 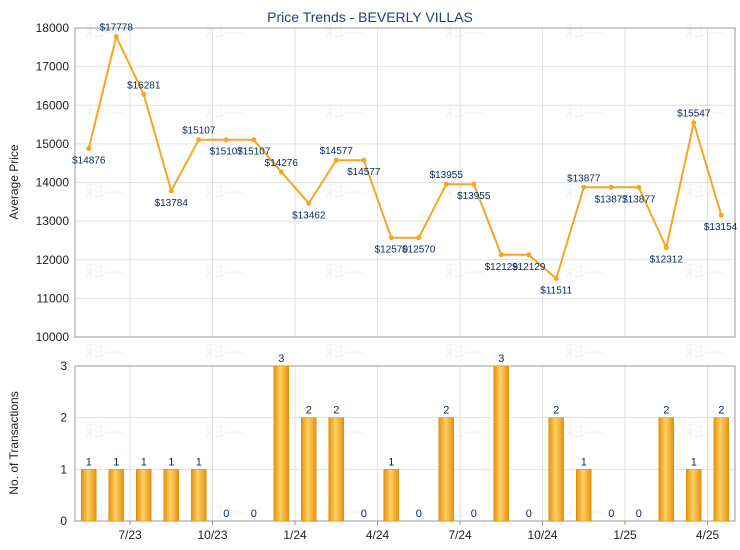 What do you see at coordinates (144, 85) in the screenshot?
I see `price-data-label: $16281` at bounding box center [144, 85].